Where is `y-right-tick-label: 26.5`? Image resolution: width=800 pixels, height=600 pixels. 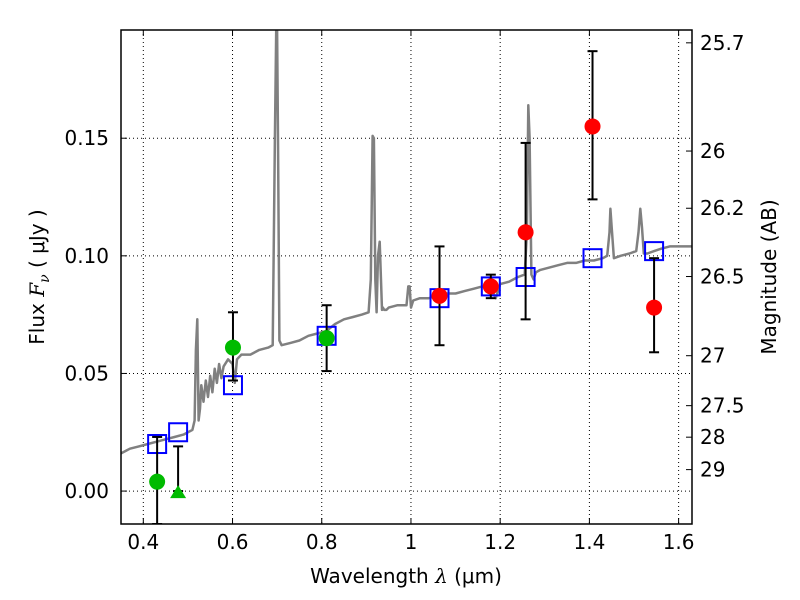
y-right-tick-label: 26.5 is located at coordinates (722, 277).